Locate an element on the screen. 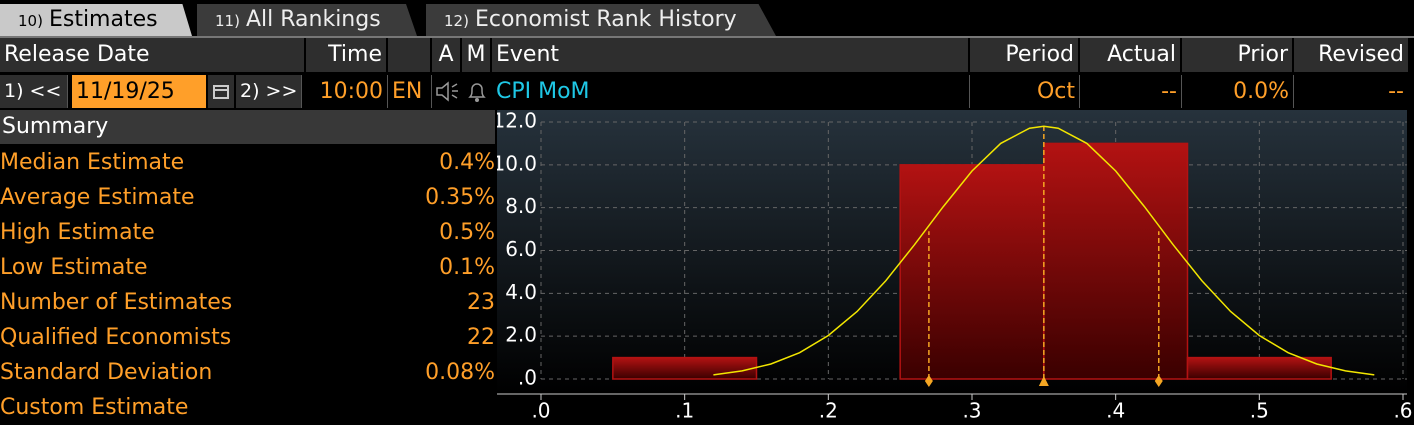 Image resolution: width=1414 pixels, height=425 pixels. header-cell: Prior is located at coordinates (1238, 55).